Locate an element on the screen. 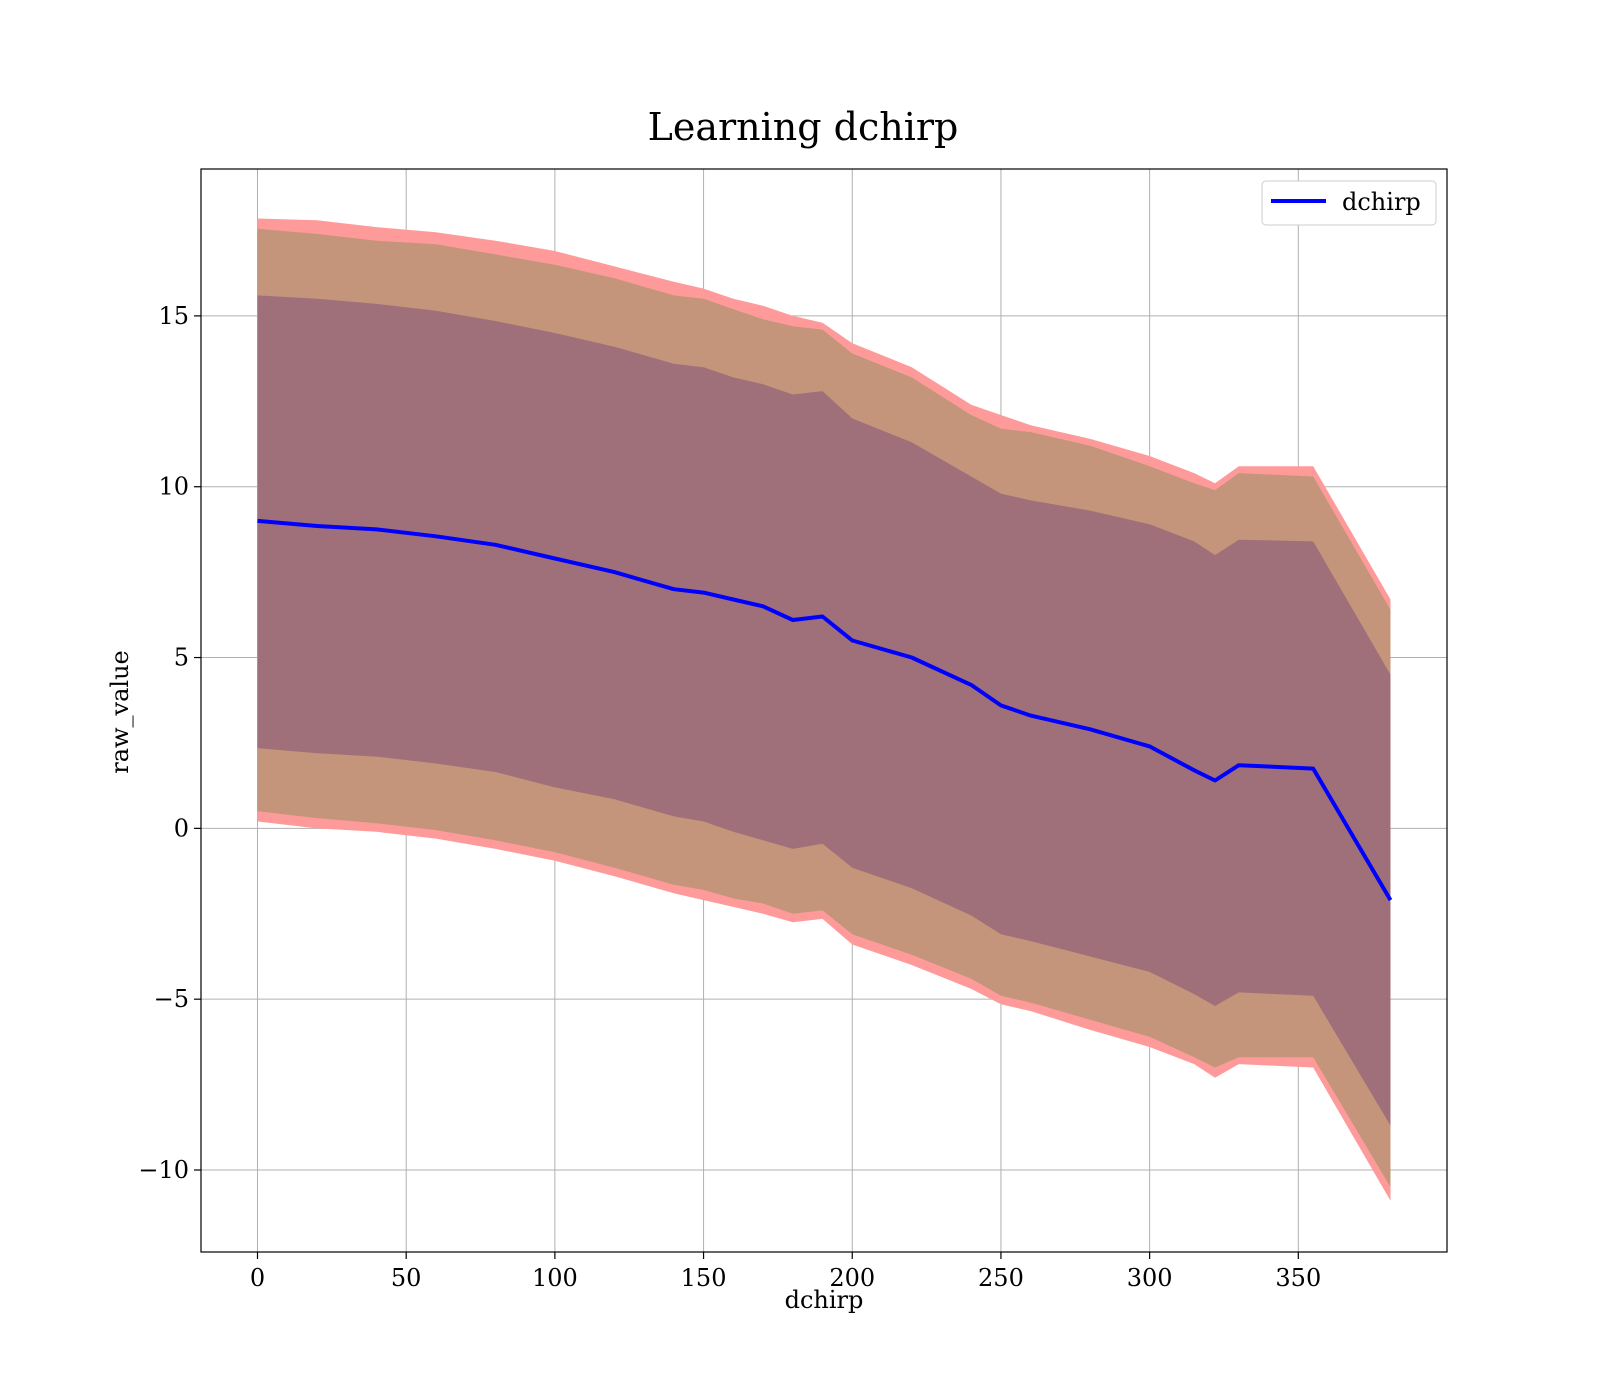 The width and height of the screenshot is (1600, 1400). y-tick-label: 15 is located at coordinates (173, 316).